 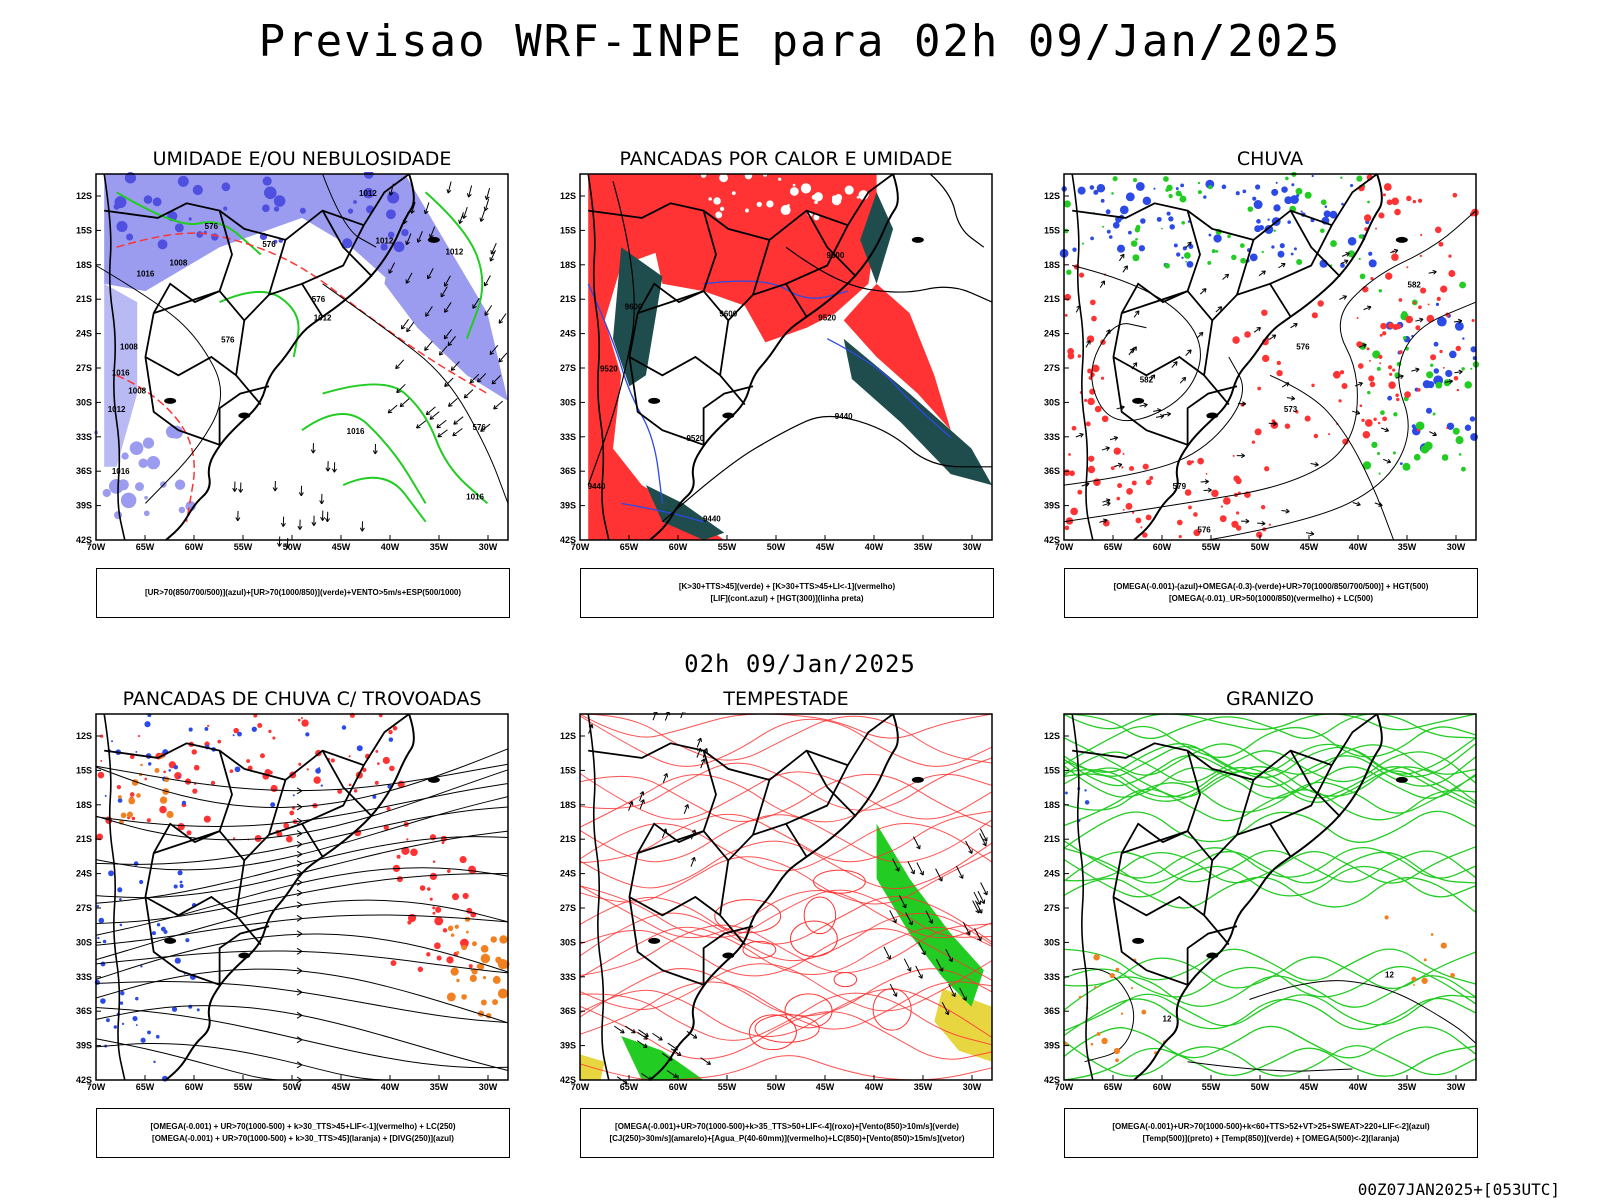 I want to click on map-frame, so click(x=302, y=357).